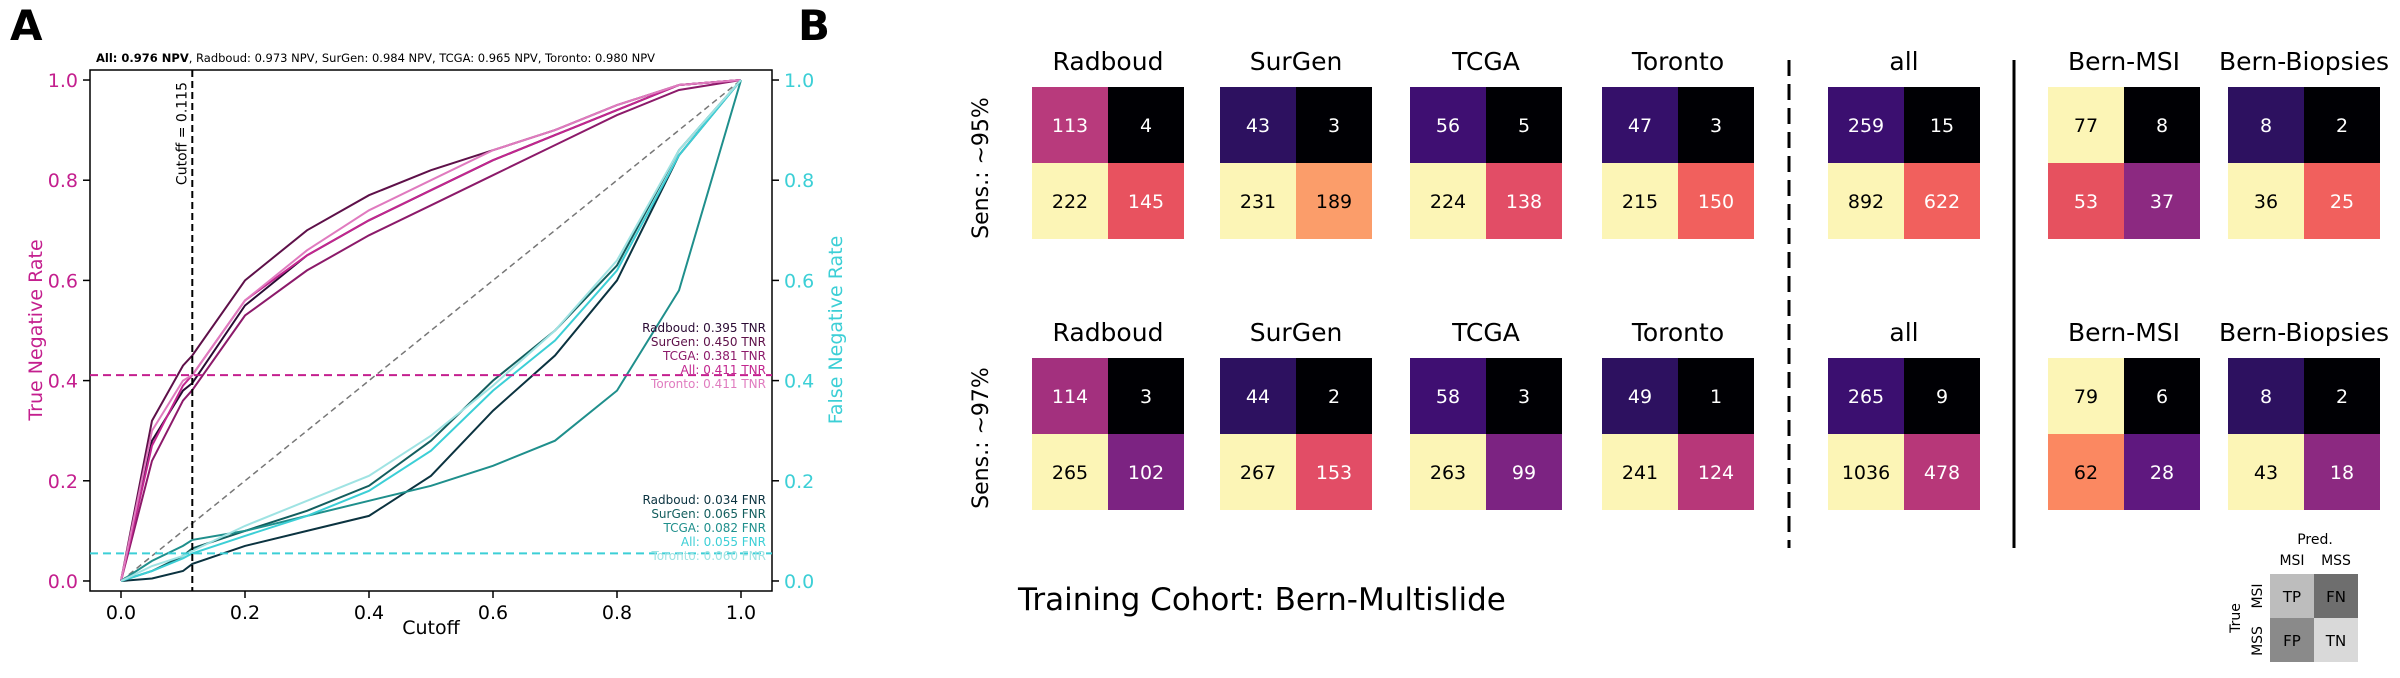  Describe the element at coordinates (708, 384) in the screenshot. I see `tnr-label: Toronto: 0.411 TNR` at that location.